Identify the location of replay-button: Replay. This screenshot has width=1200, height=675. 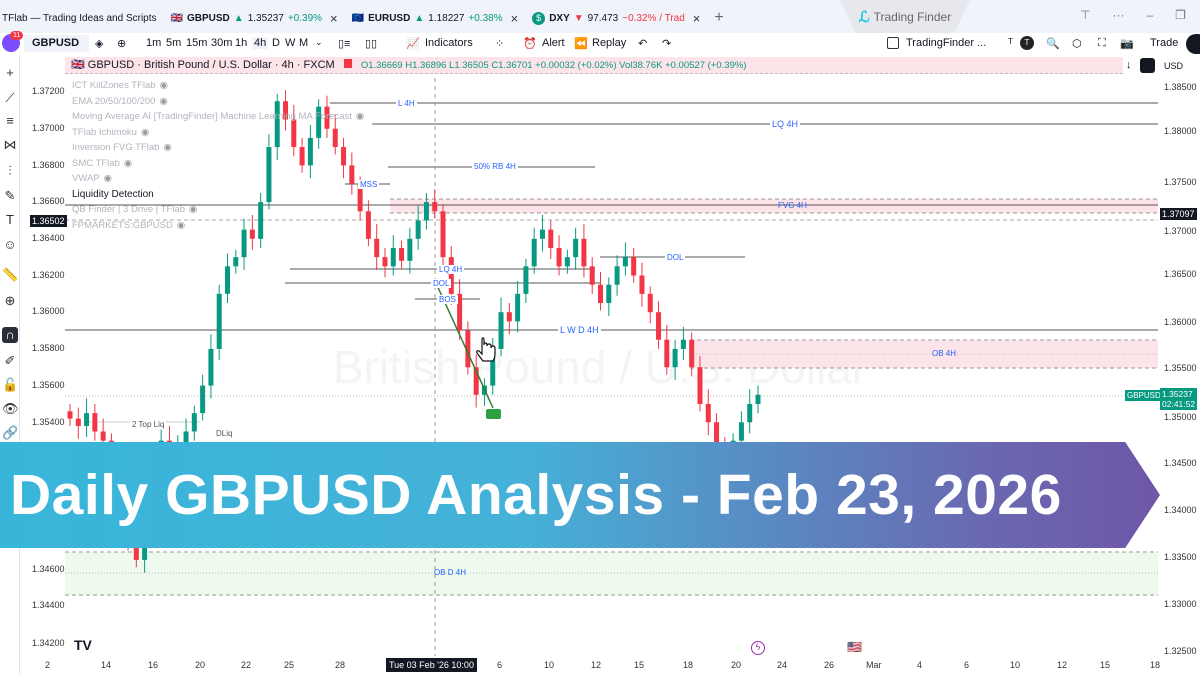
(609, 43).